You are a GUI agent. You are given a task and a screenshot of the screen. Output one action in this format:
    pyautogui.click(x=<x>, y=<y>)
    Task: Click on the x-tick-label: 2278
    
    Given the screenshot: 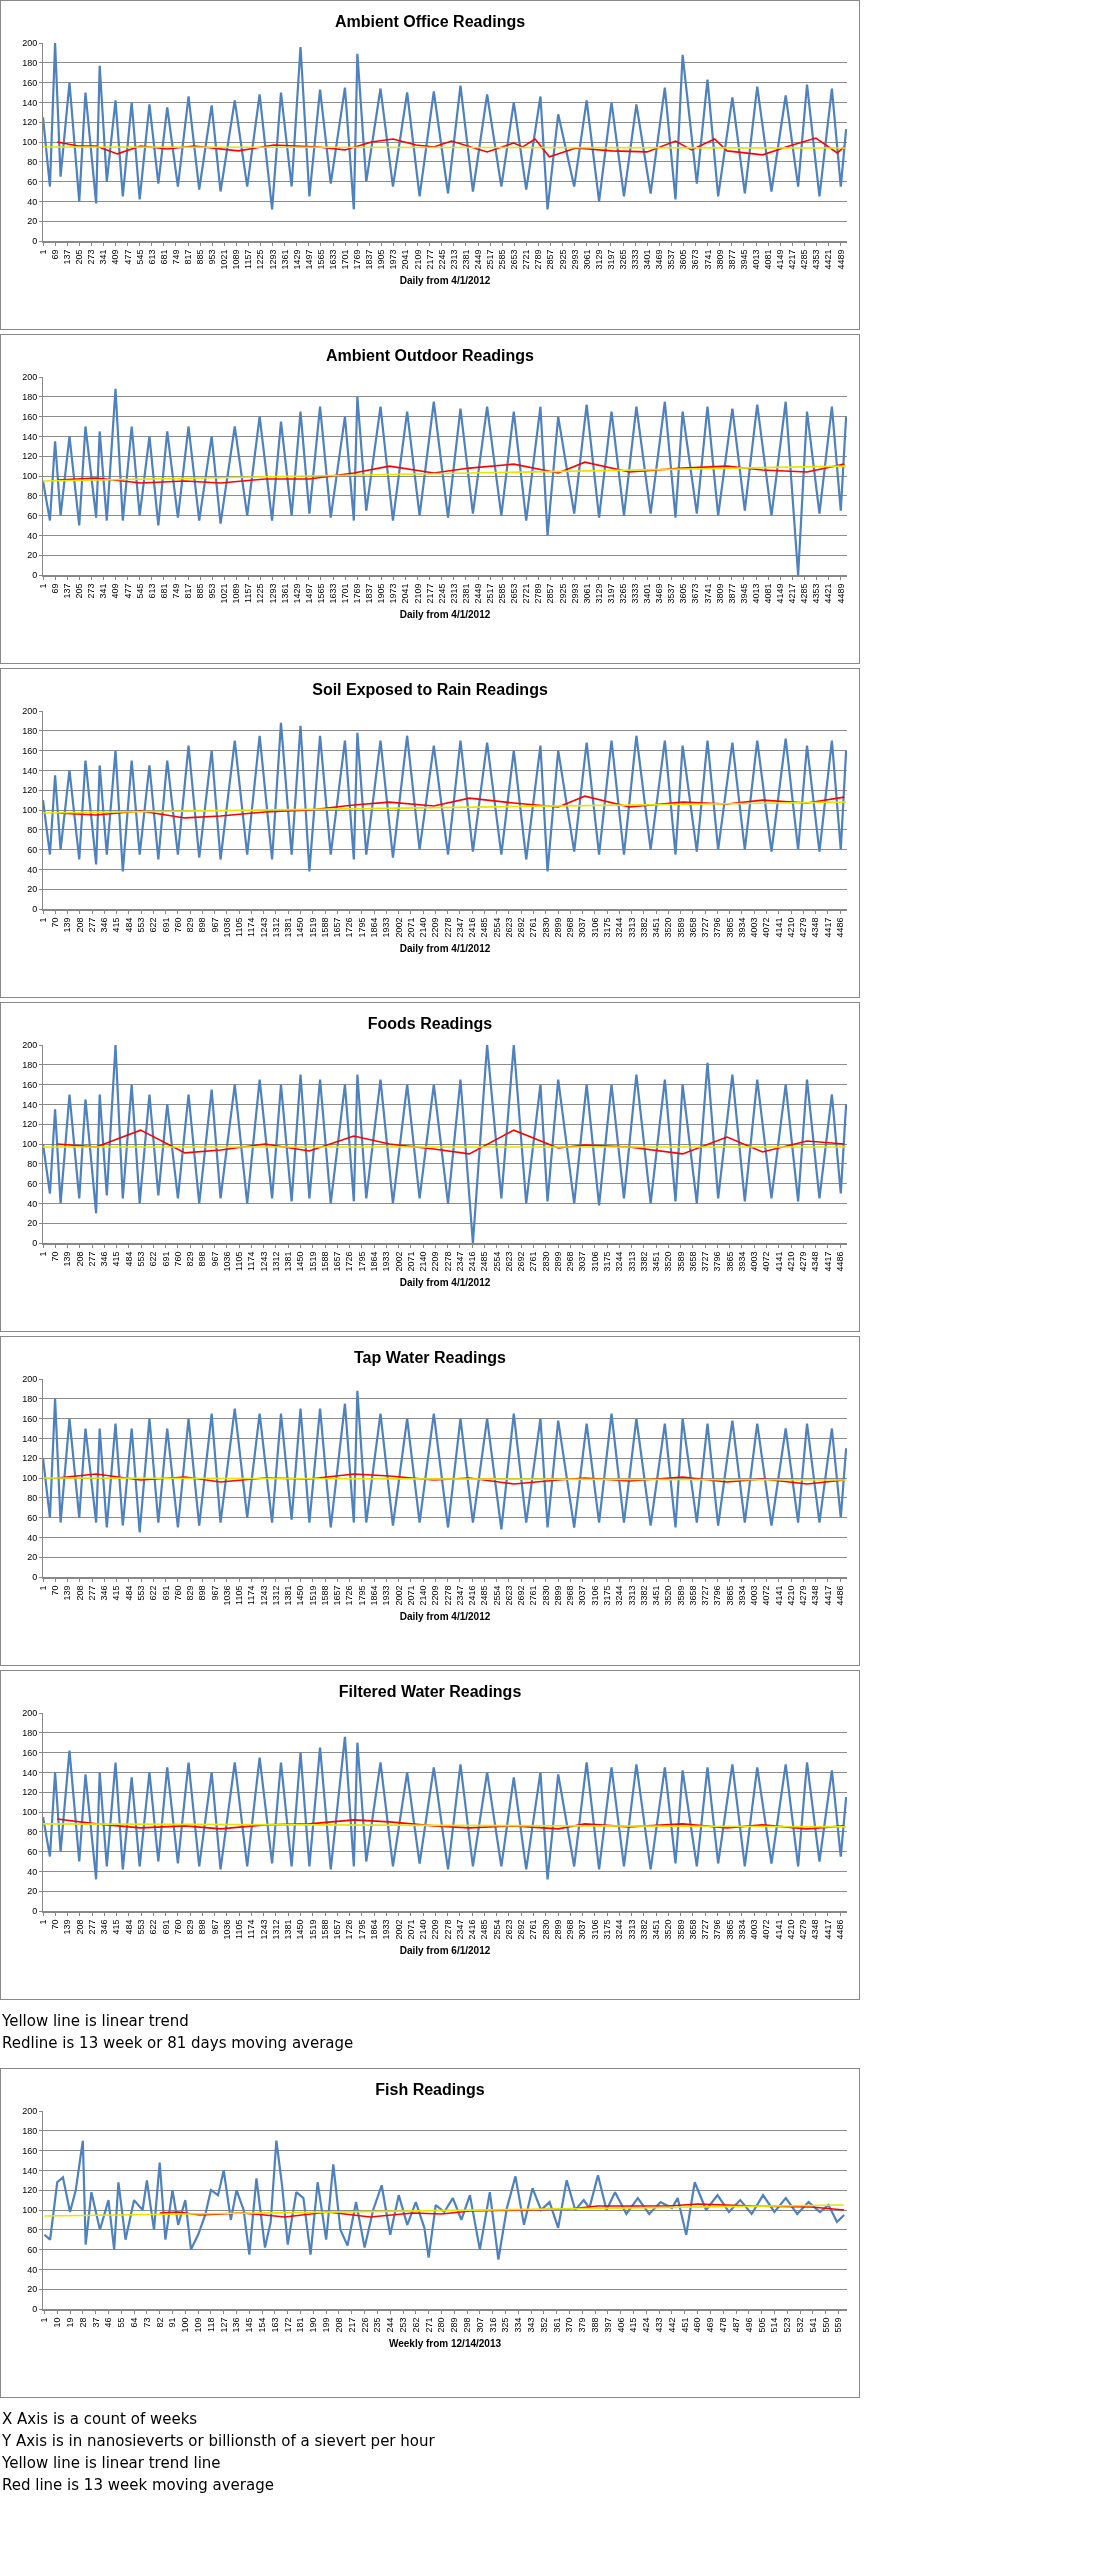 What is the action you would take?
    pyautogui.click(x=447, y=1595)
    